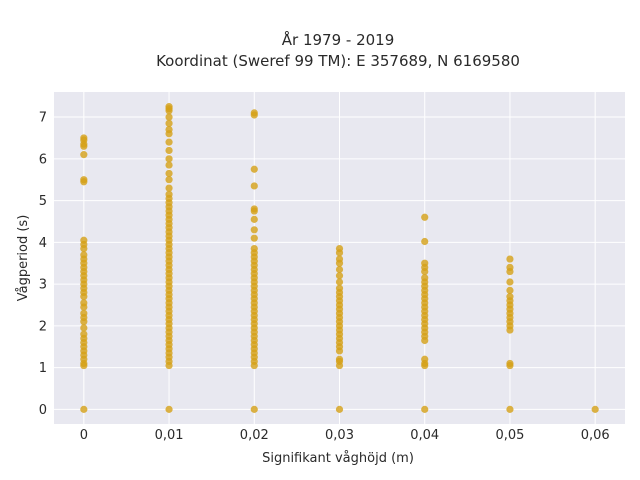 The image size is (640, 480). Describe the element at coordinates (84, 435) in the screenshot. I see `x-tick-label: 0` at that location.